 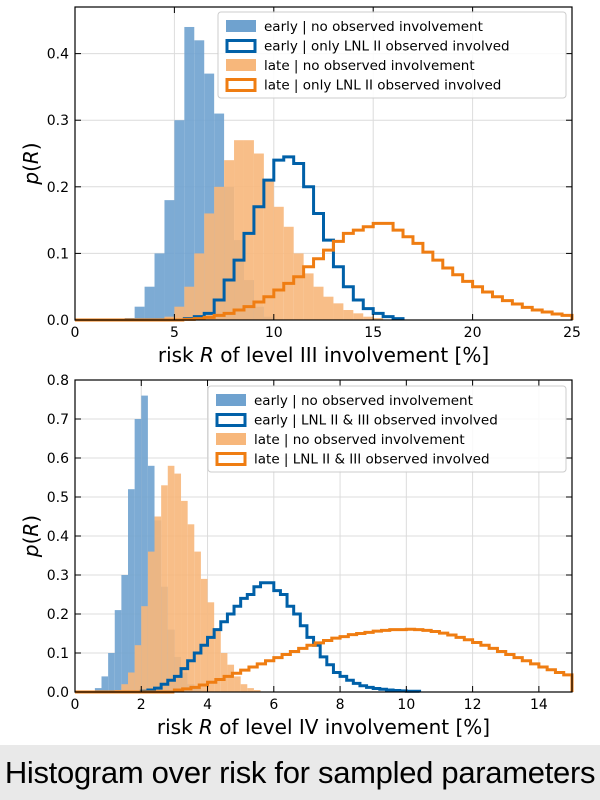 I want to click on y-tick-label: 0.2, so click(x=58, y=188).